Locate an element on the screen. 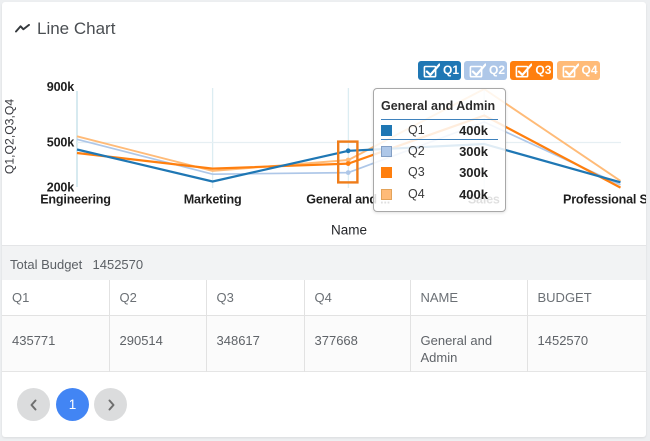 This screenshot has width=650, height=441. svg-text: 900k is located at coordinates (61, 87).